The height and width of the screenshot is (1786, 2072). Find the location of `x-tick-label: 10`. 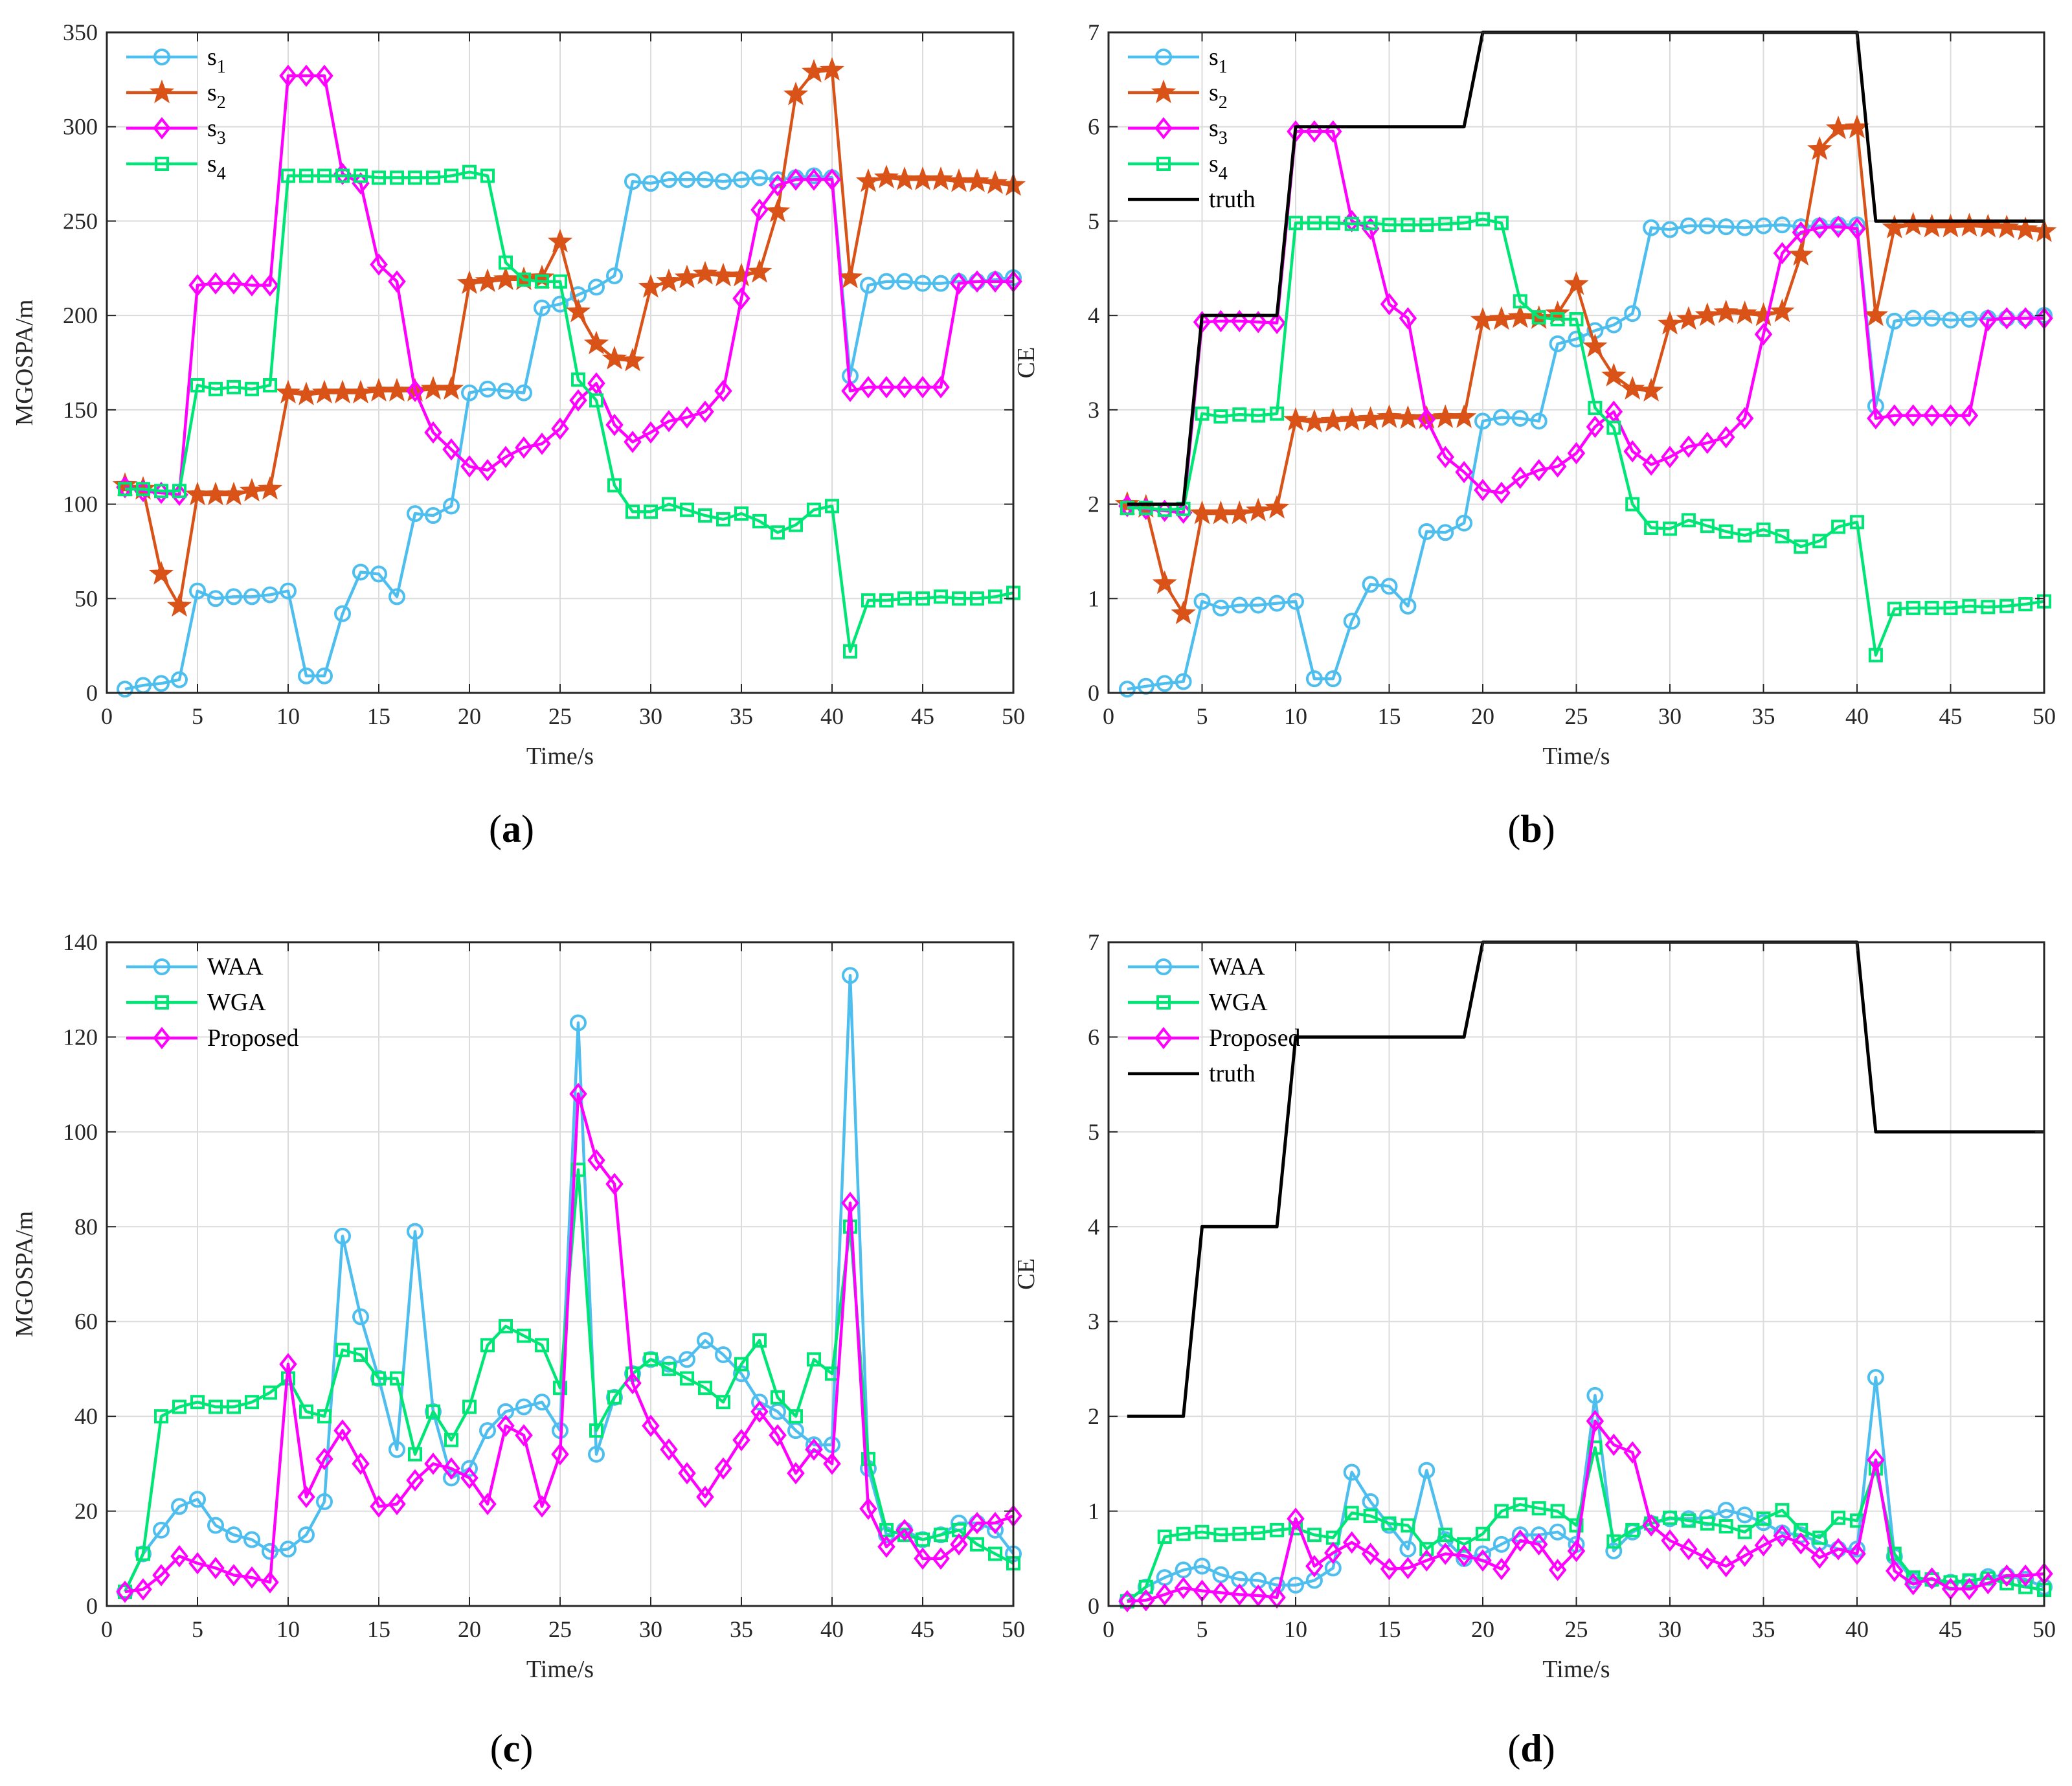

x-tick-label: 10 is located at coordinates (1295, 716).